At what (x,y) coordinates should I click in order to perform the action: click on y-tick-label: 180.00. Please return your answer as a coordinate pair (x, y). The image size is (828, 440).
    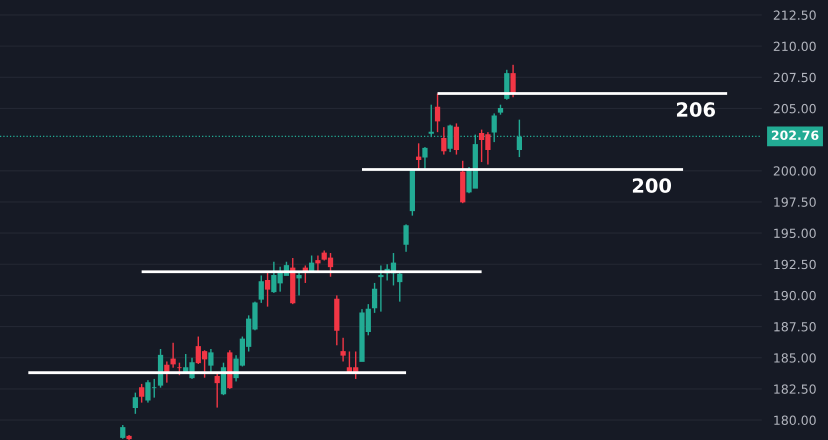
    Looking at the image, I should click on (795, 420).